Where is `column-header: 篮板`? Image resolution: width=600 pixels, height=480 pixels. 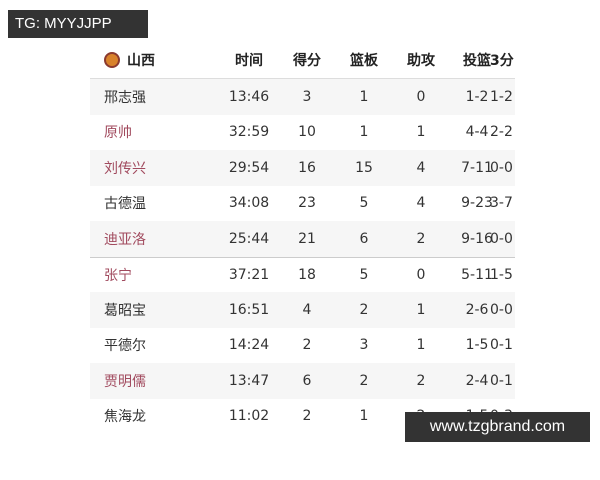
column-header: 篮板 is located at coordinates (364, 61).